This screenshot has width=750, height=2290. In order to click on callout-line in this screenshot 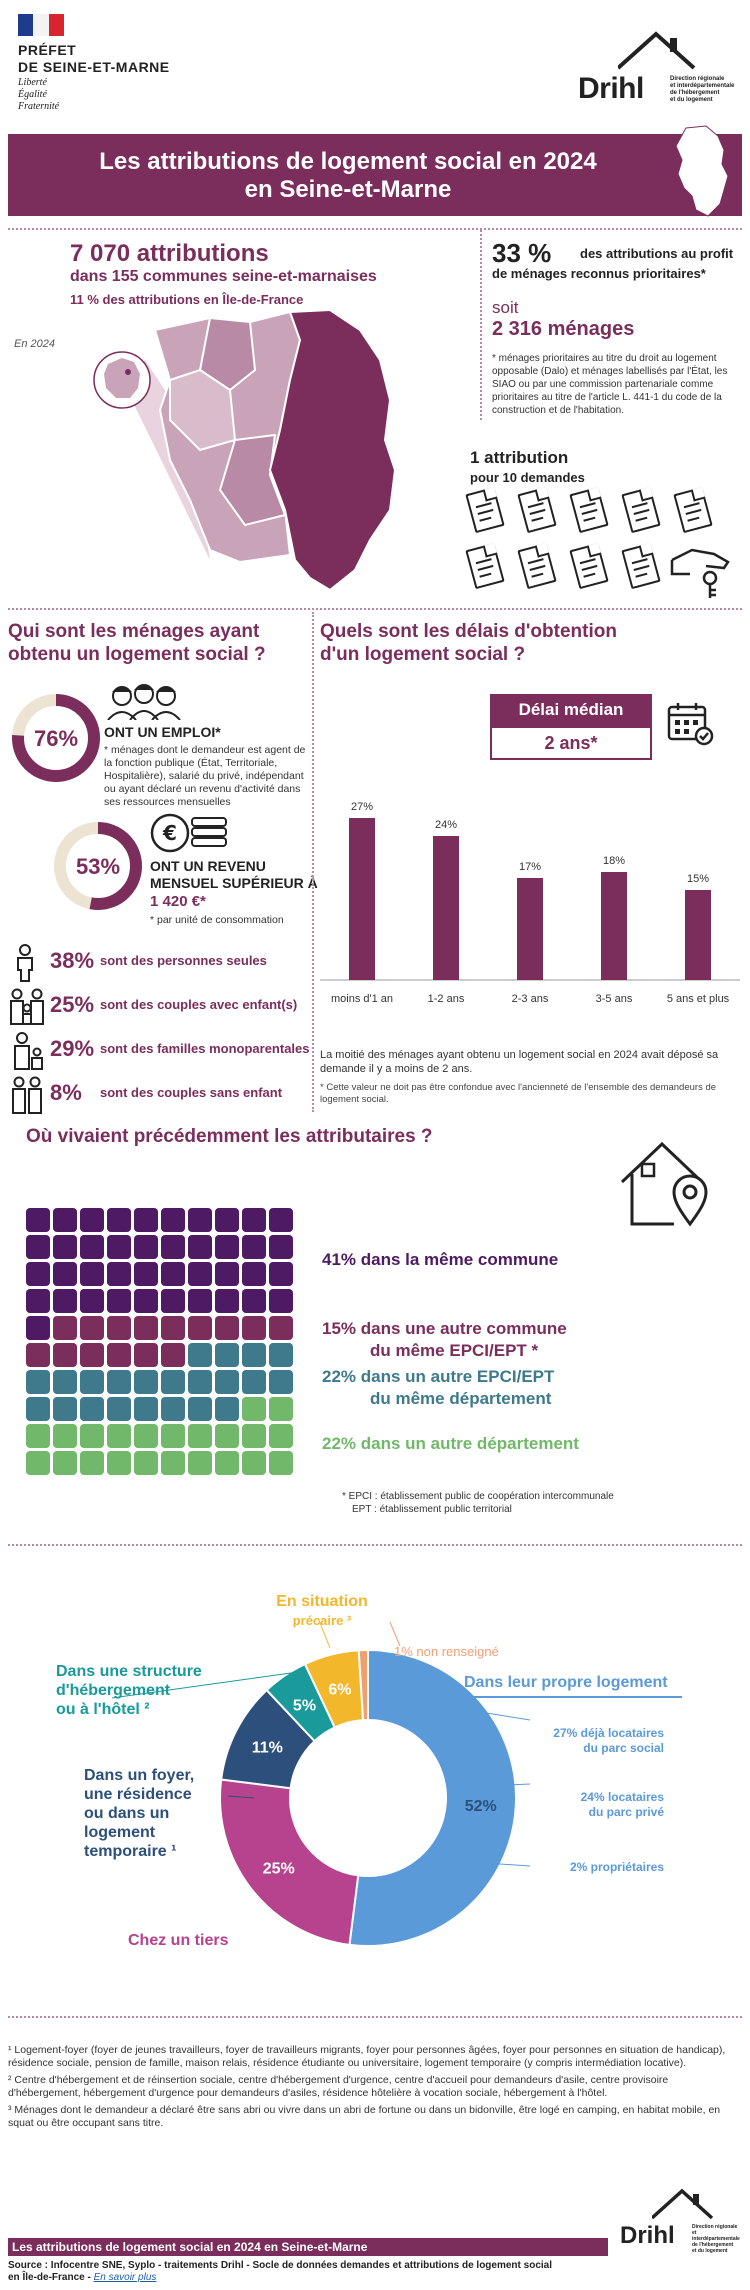, I will do `click(395, 1634)`.